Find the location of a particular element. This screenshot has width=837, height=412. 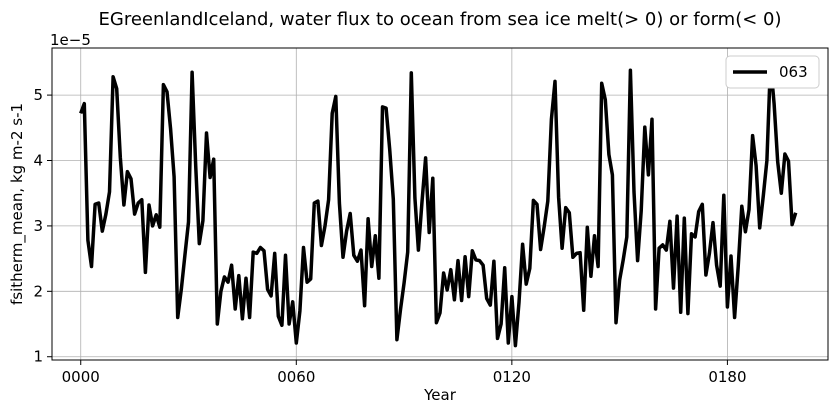

y-tick-label: 2 is located at coordinates (38, 291).